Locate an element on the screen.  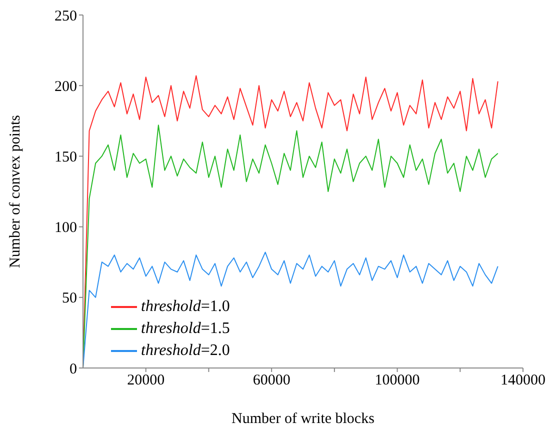
y-tick-label: 50 is located at coordinates (69, 298).